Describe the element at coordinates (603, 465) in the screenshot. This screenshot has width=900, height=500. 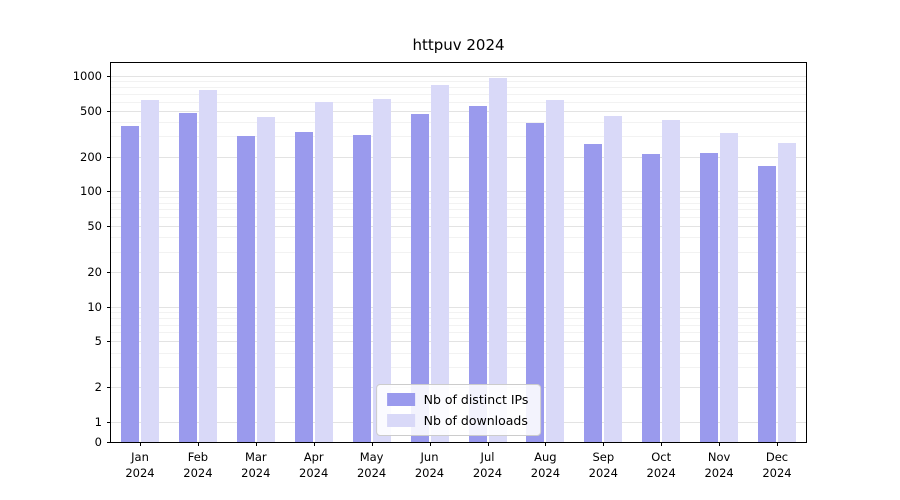
I see `x-tick-label: Sep 2024` at that location.